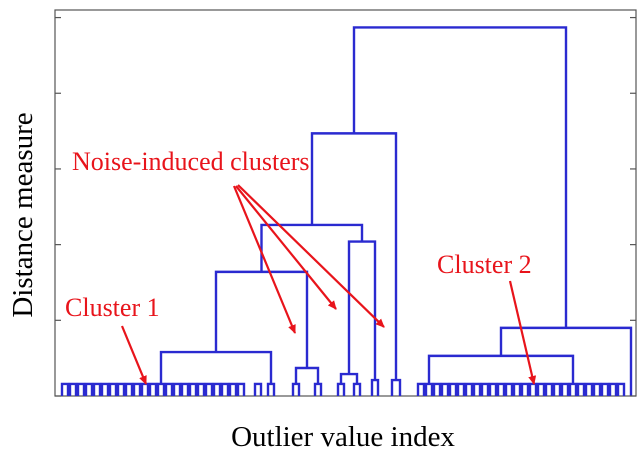 This screenshot has height=450, width=641. What do you see at coordinates (23, 214) in the screenshot?
I see `y-axis-label: Distance measure` at bounding box center [23, 214].